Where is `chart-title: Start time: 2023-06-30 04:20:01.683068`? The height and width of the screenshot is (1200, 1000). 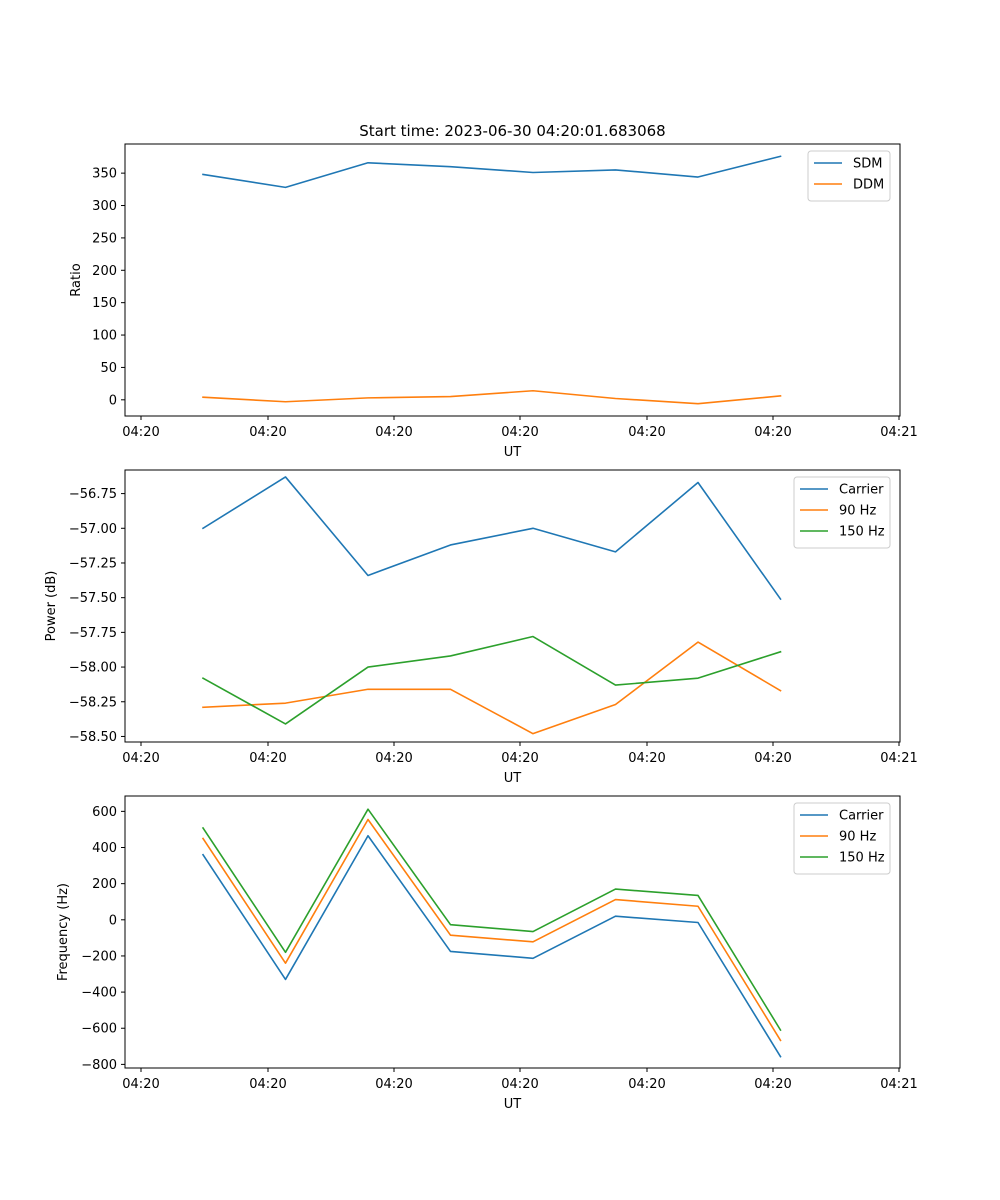 chart-title: Start time: 2023-06-30 04:20:01.683068 is located at coordinates (512, 131).